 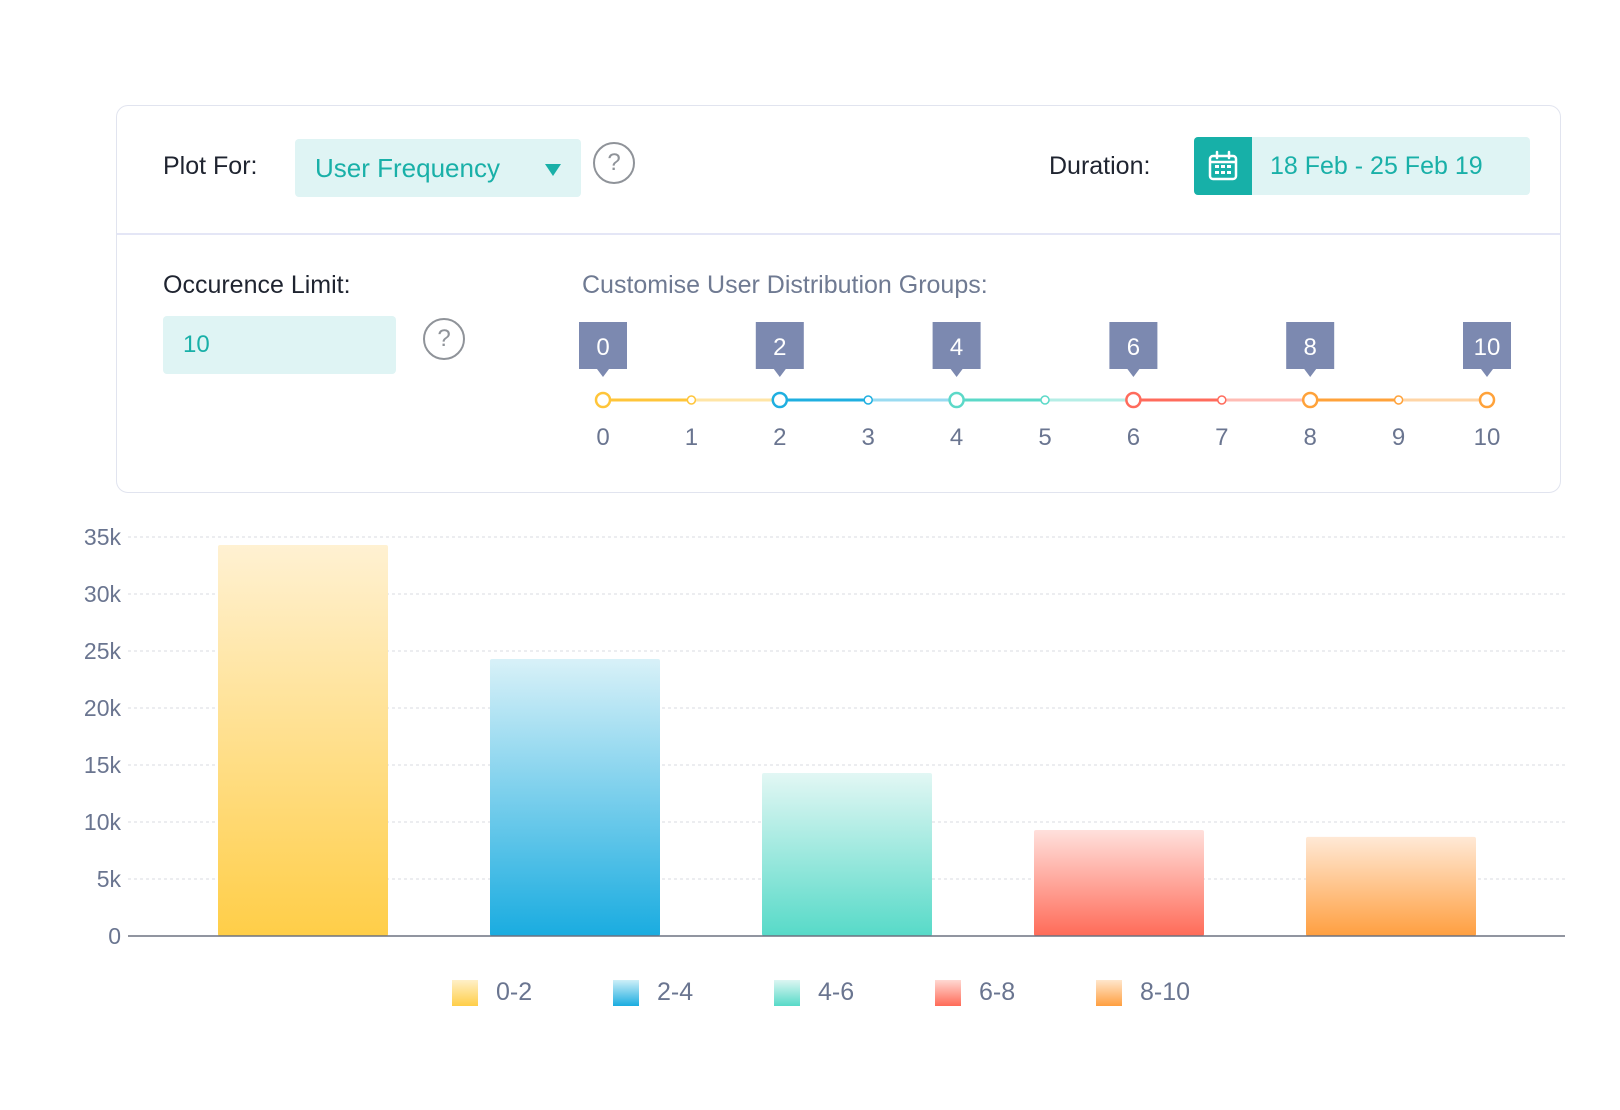 I want to click on plot-for-select: User Frequency, so click(x=438, y=168).